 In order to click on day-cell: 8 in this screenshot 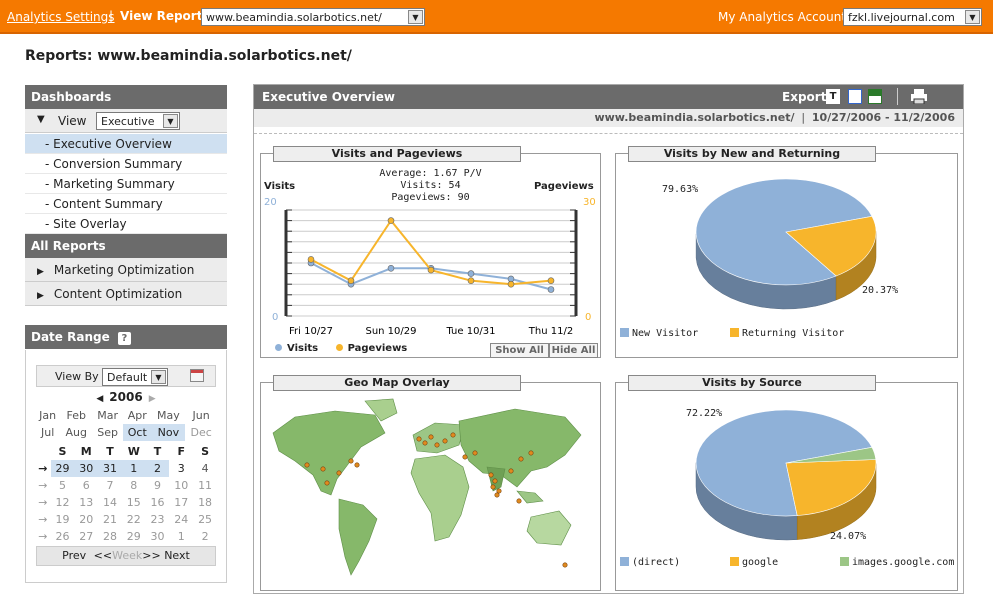, I will do `click(134, 485)`.